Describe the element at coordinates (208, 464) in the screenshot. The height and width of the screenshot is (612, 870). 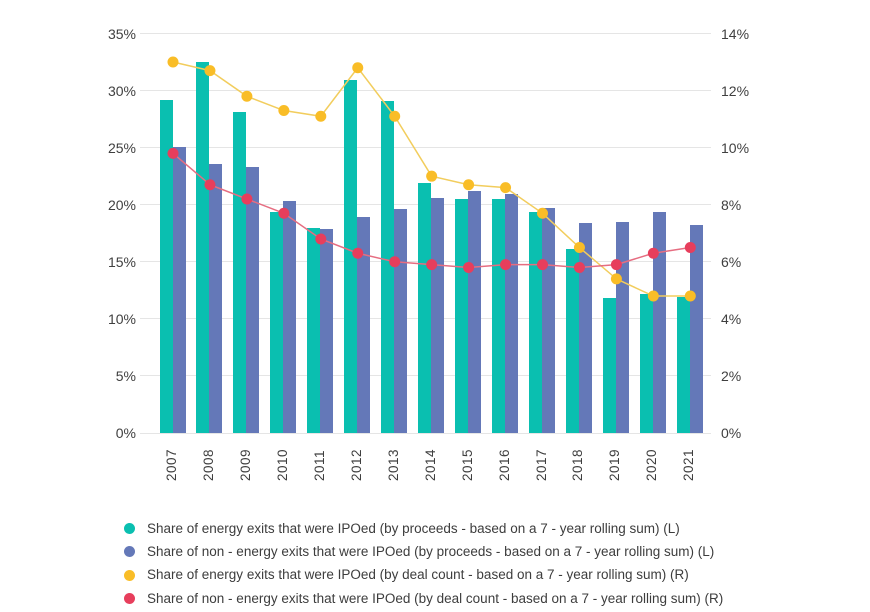
I see `x-axis-label-2008: 2008` at that location.